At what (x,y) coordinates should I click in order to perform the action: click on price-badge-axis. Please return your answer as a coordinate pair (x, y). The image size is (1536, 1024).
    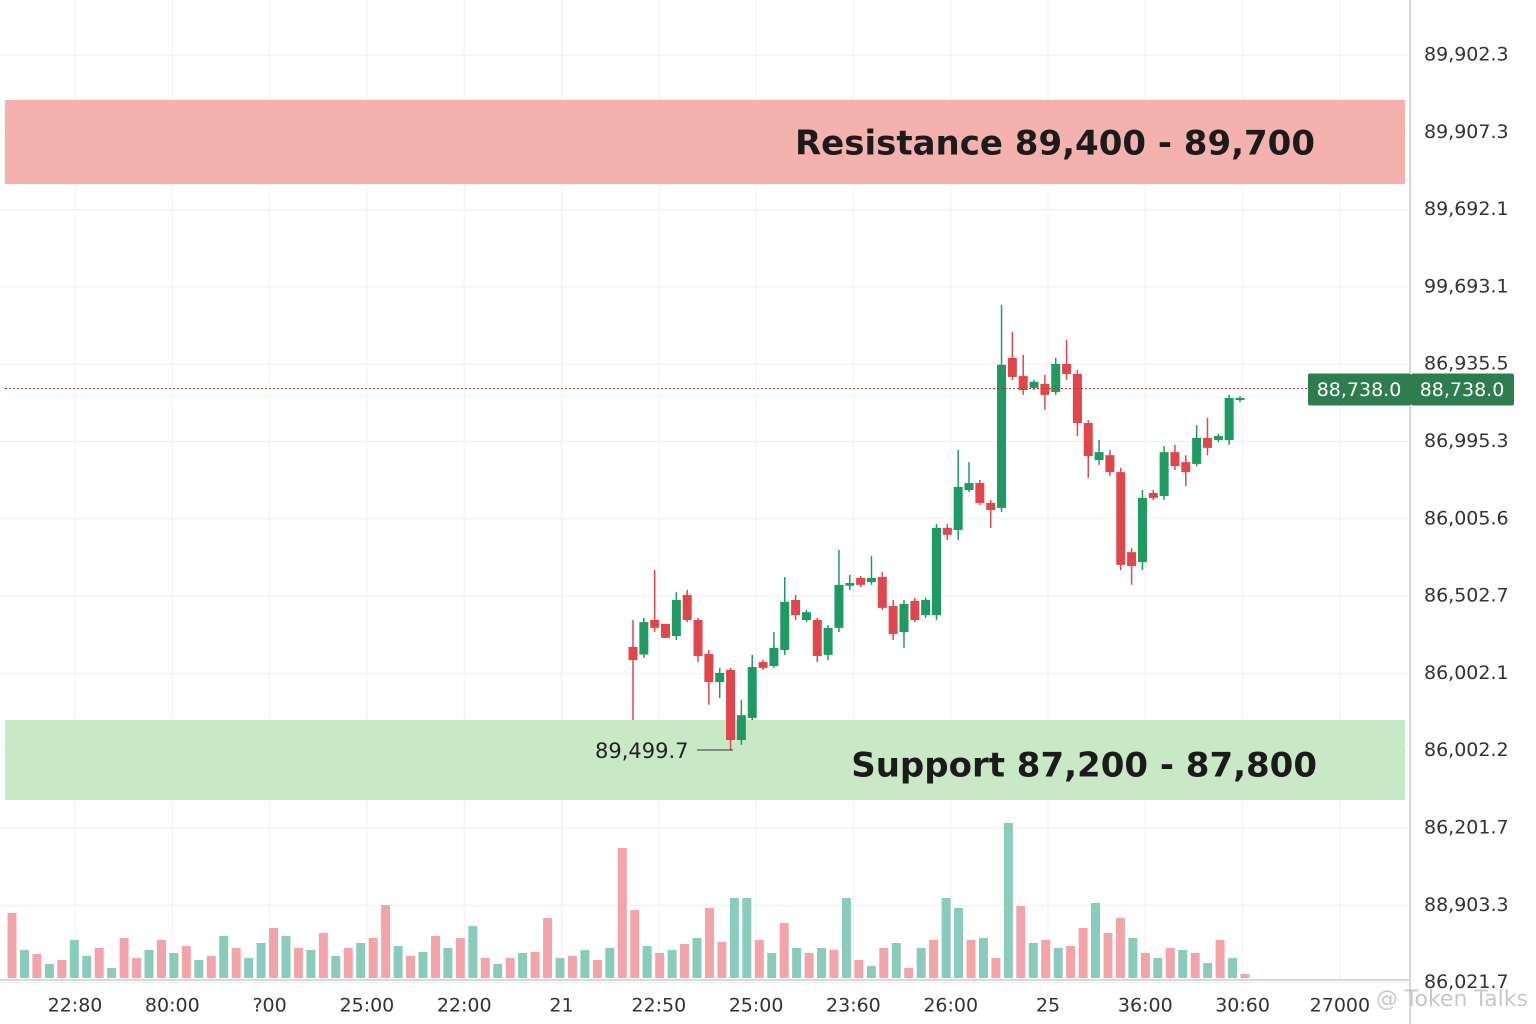
    Looking at the image, I should click on (1462, 389).